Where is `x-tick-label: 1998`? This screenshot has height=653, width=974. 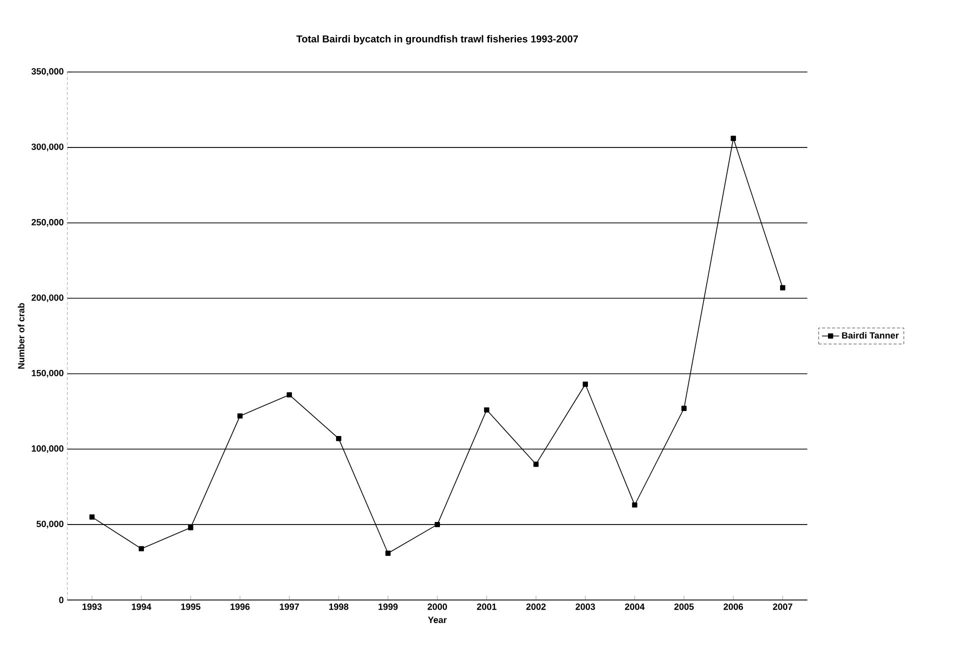
x-tick-label: 1998 is located at coordinates (338, 607).